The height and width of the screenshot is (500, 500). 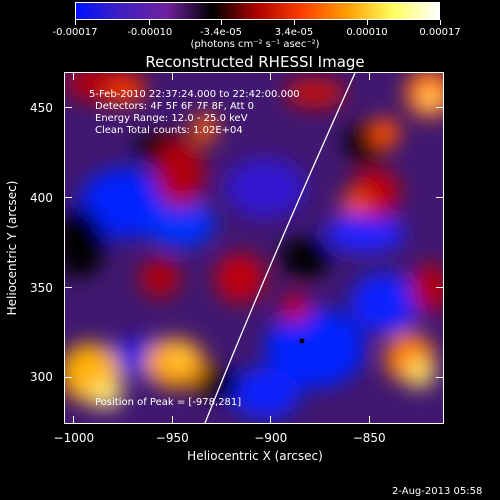 I want to click on colorbar-tick-label: 0.00017, so click(x=440, y=32).